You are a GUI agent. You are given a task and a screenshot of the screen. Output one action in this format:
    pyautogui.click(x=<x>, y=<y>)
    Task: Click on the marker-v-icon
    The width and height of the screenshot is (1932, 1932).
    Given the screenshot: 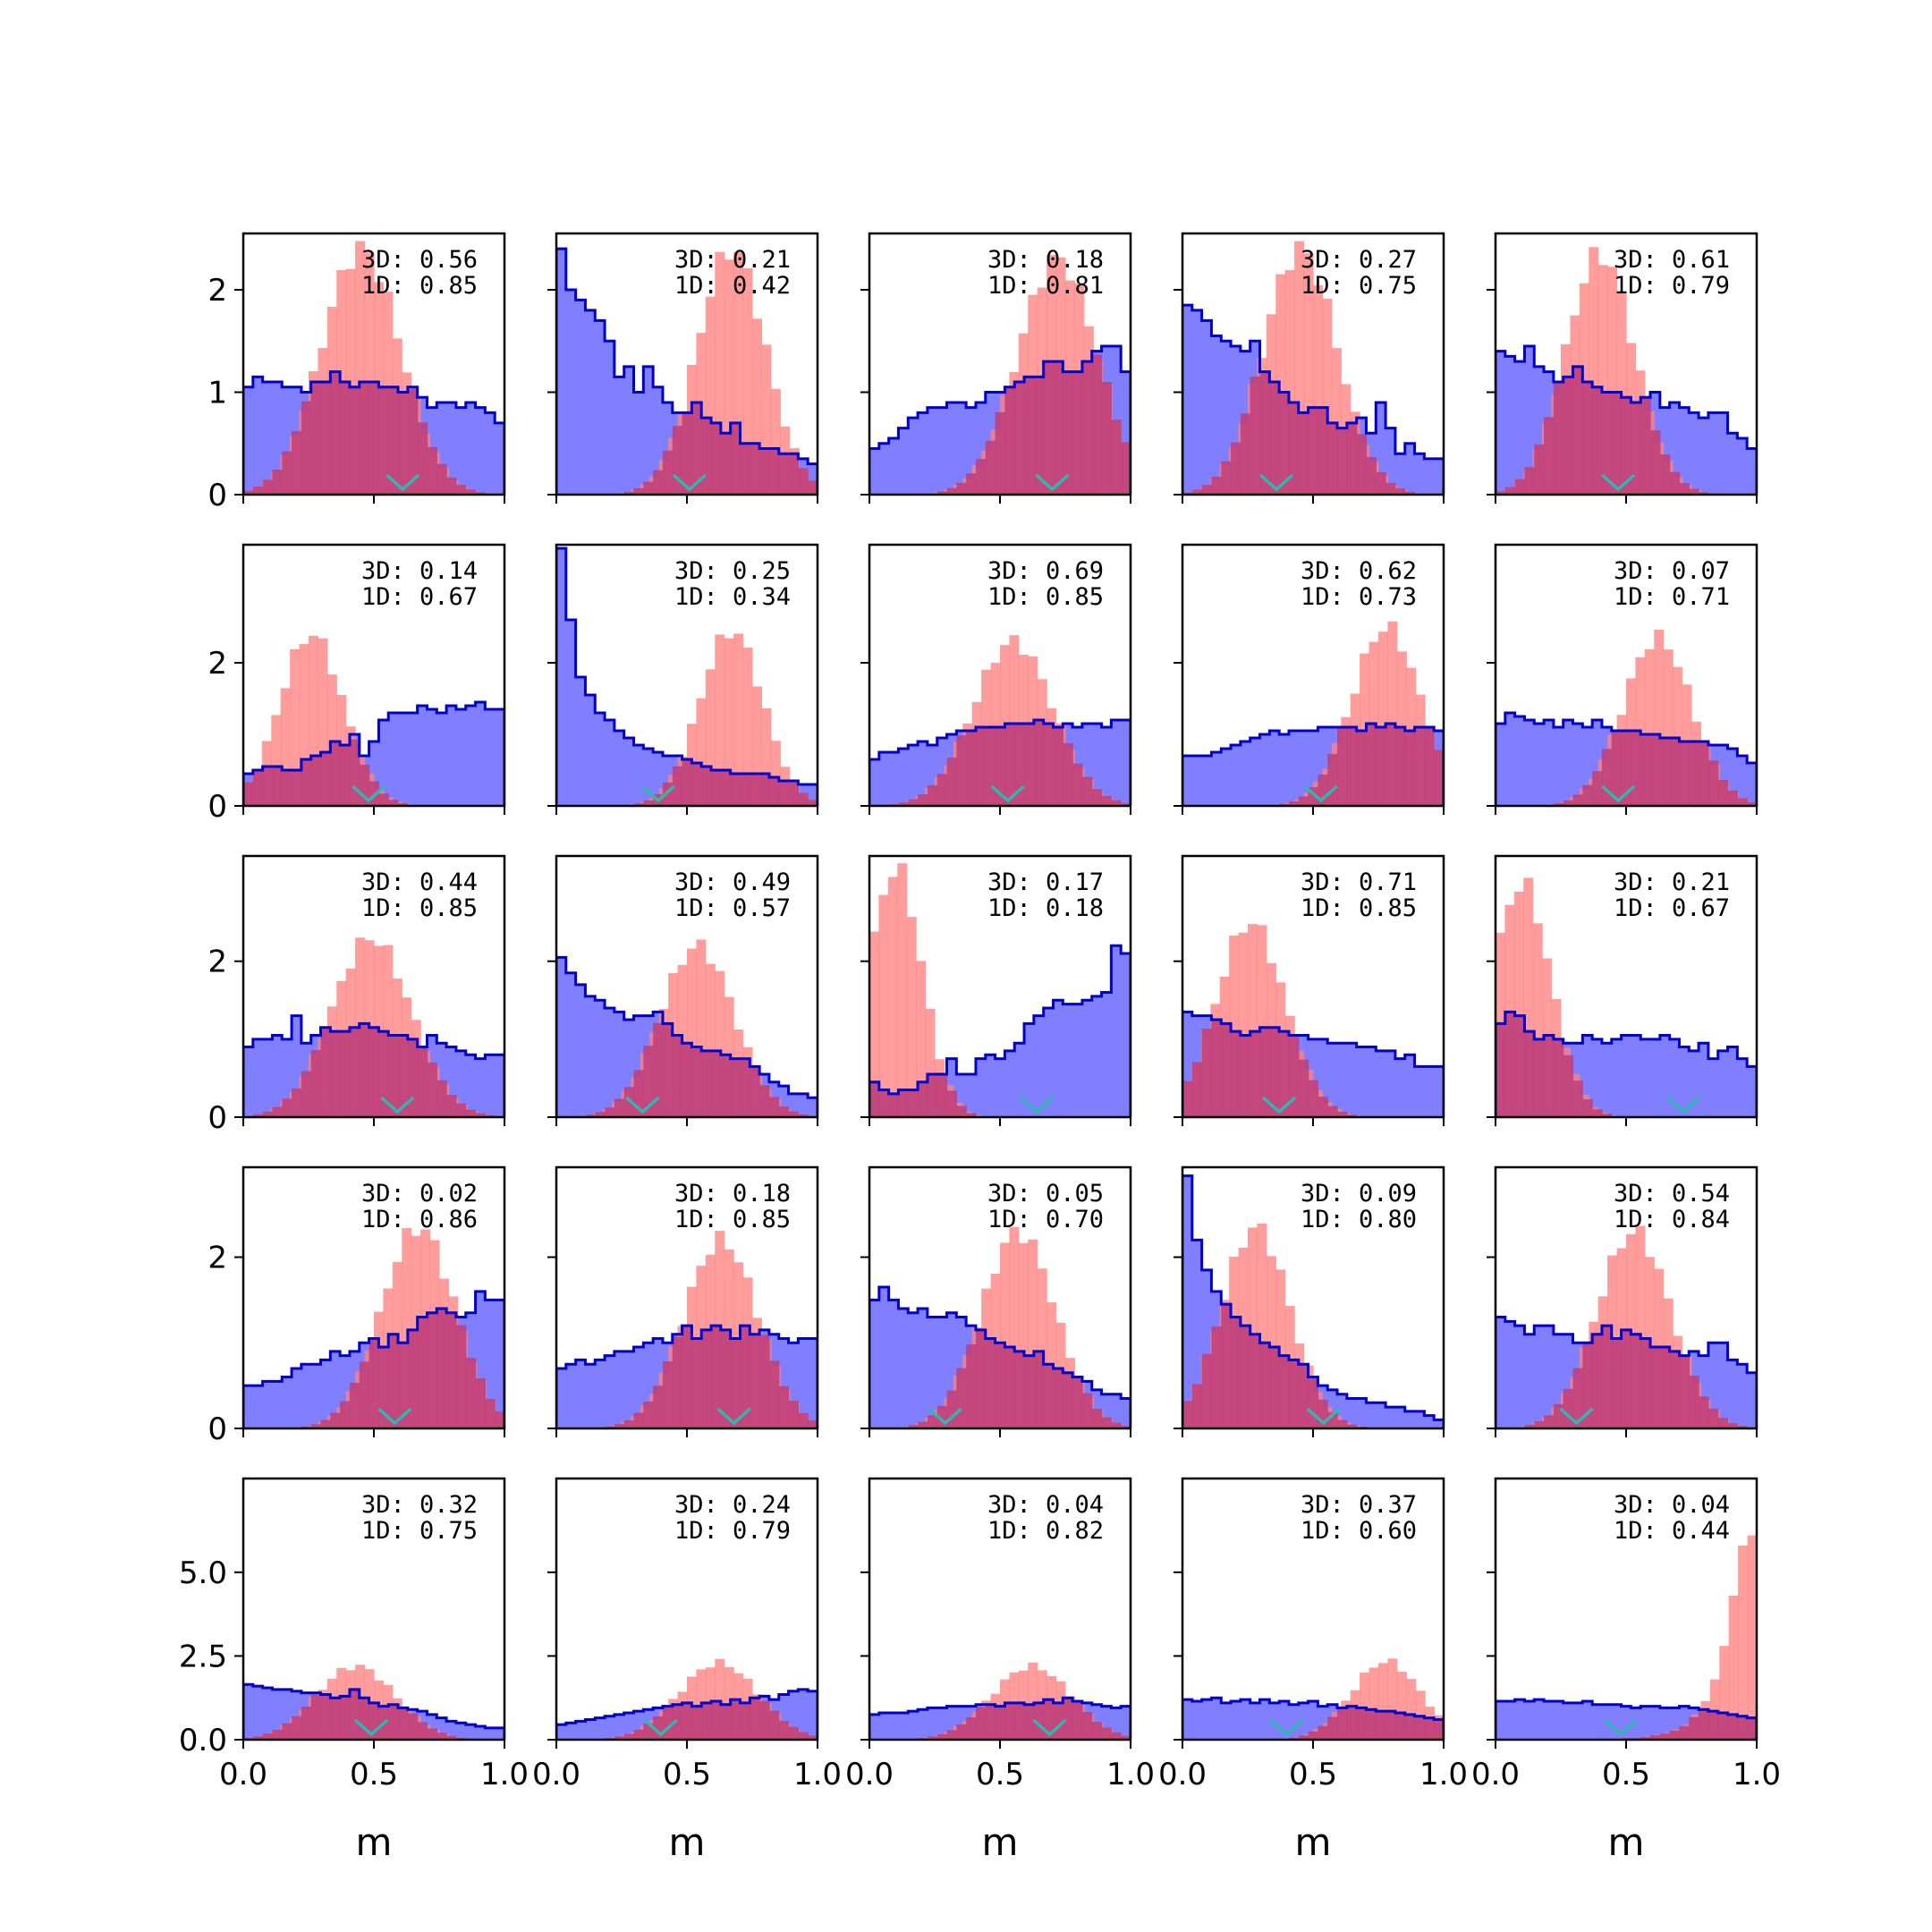 What is the action you would take?
    pyautogui.click(x=1279, y=1105)
    